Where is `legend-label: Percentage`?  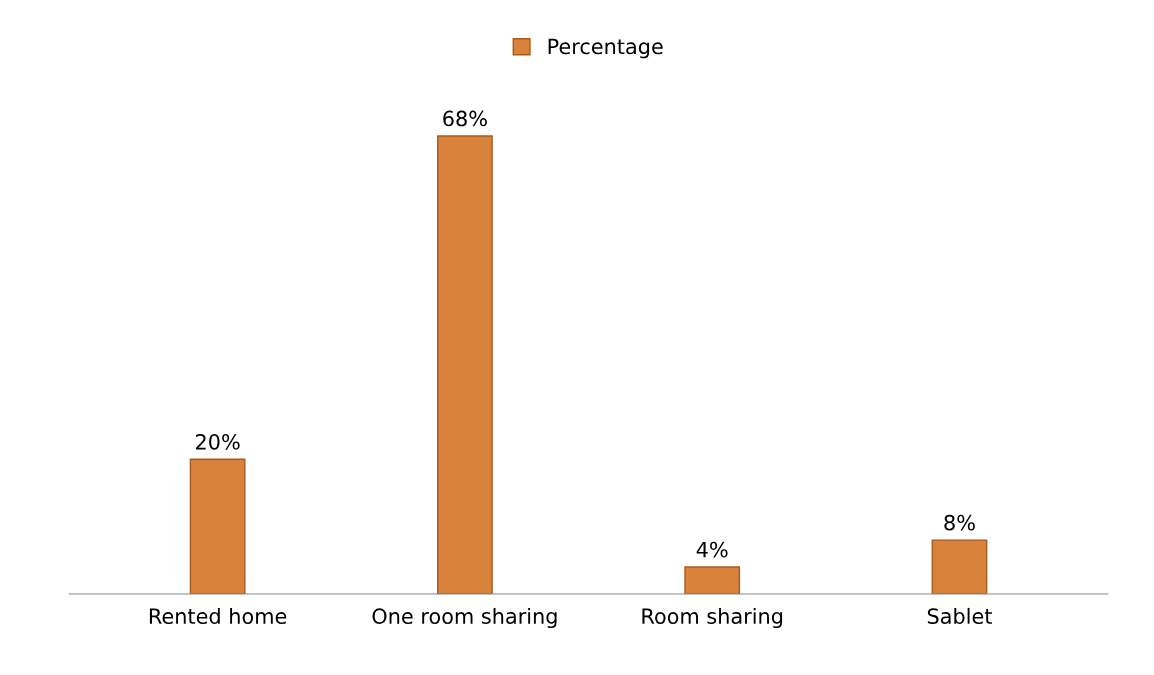 legend-label: Percentage is located at coordinates (605, 48).